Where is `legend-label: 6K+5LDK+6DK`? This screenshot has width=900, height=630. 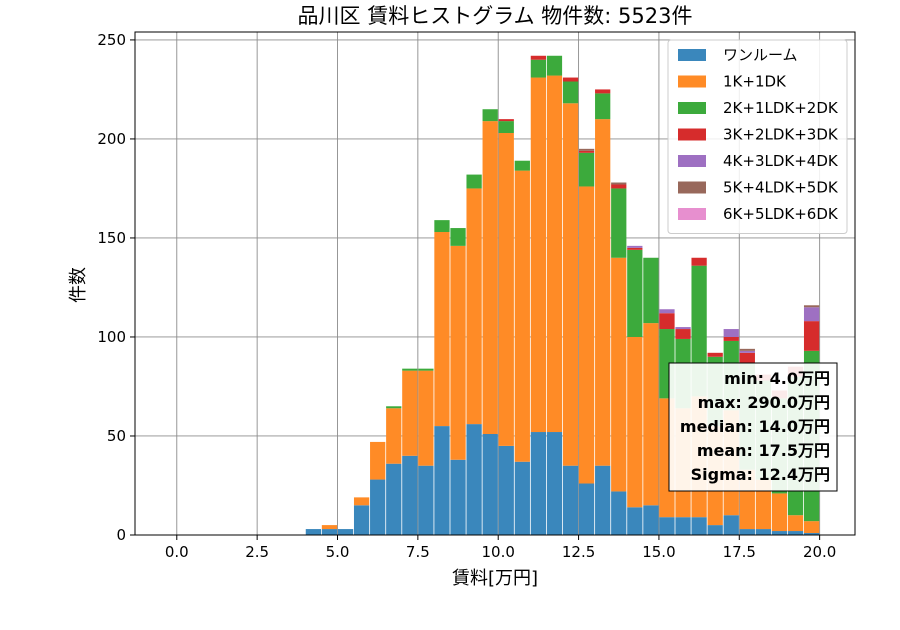 legend-label: 6K+5LDK+6DK is located at coordinates (781, 214).